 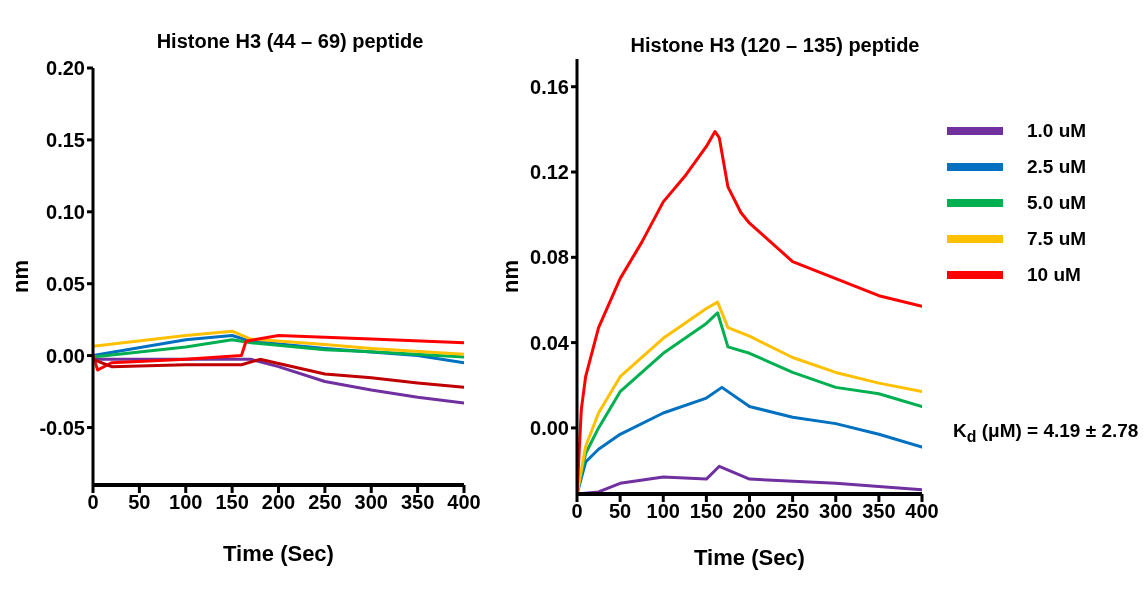 I want to click on chart-title: Histone H3 (120 – 135) peptide, so click(x=775, y=45).